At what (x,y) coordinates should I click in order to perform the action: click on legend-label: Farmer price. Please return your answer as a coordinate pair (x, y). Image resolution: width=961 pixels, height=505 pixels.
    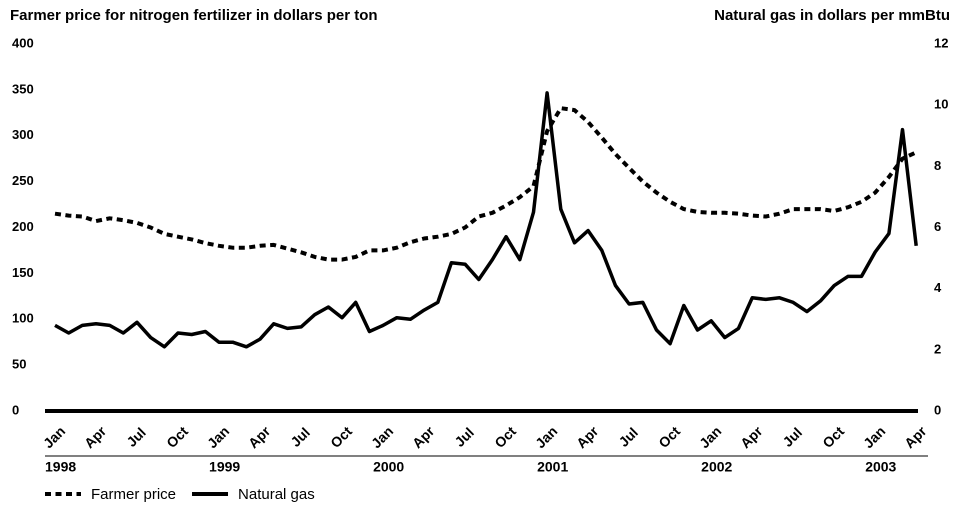
    Looking at the image, I should click on (133, 494).